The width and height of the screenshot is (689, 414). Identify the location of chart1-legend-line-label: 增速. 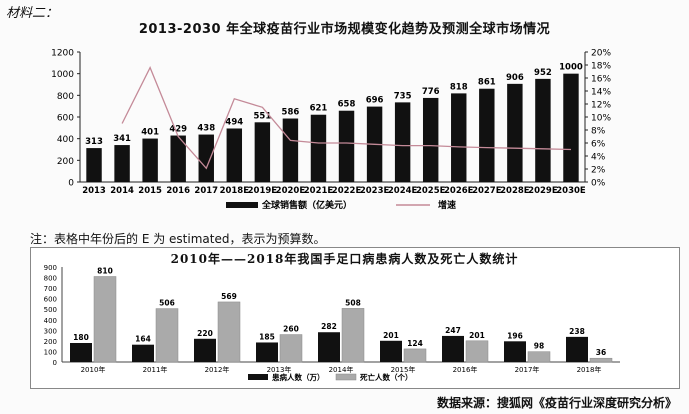
(447, 205).